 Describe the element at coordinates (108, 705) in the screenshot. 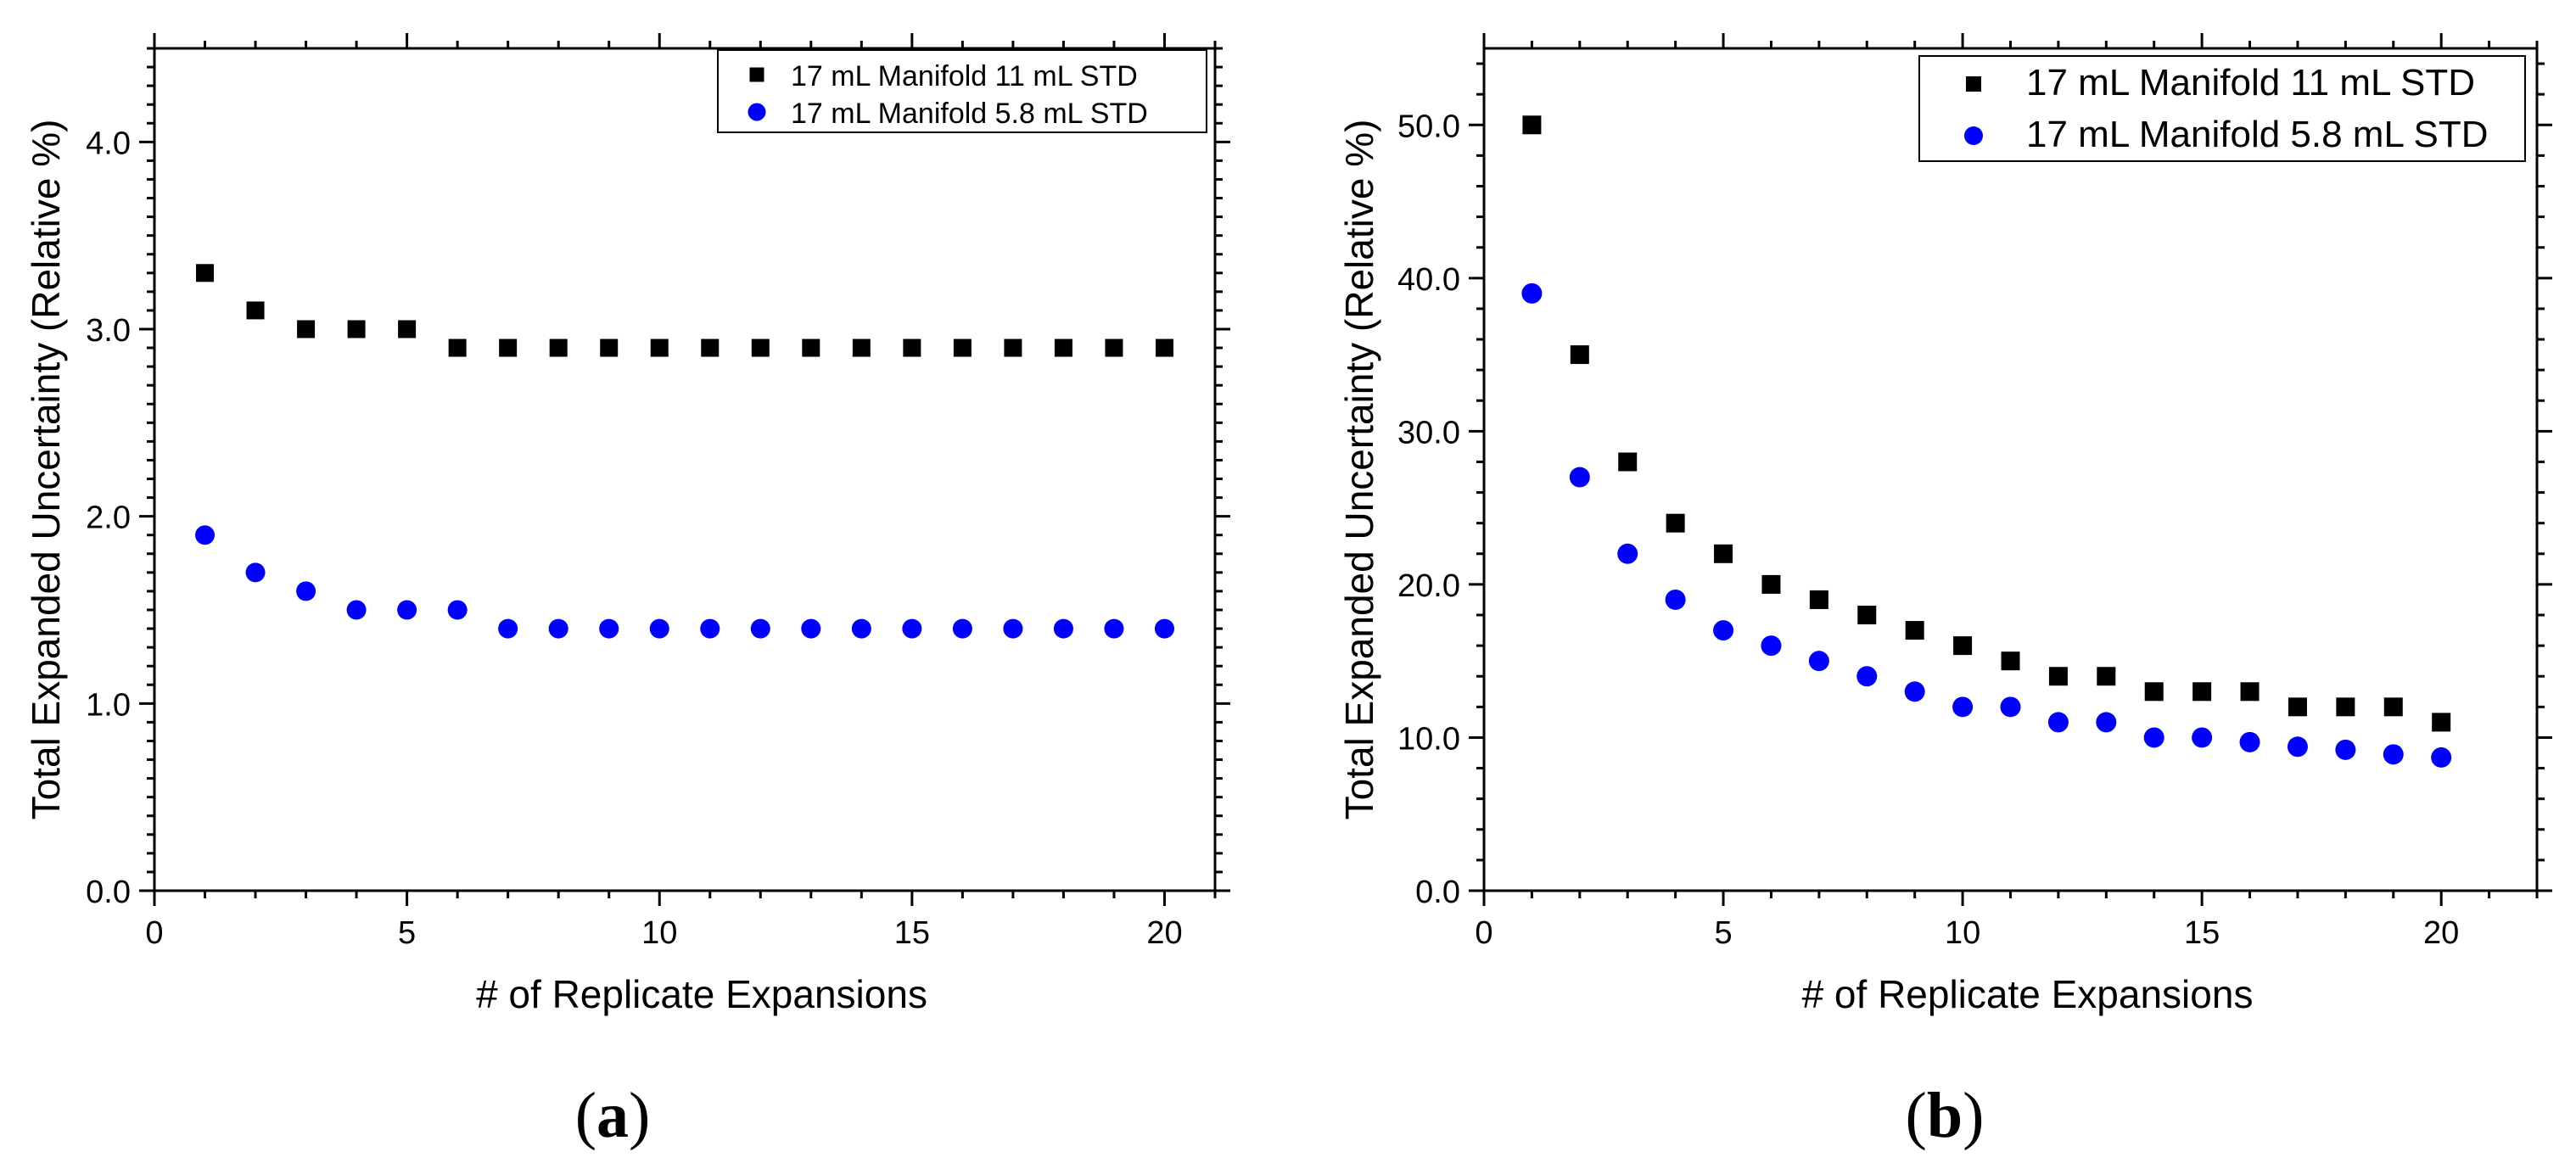

I see `panel-a-y-tick-label: 1.0` at that location.